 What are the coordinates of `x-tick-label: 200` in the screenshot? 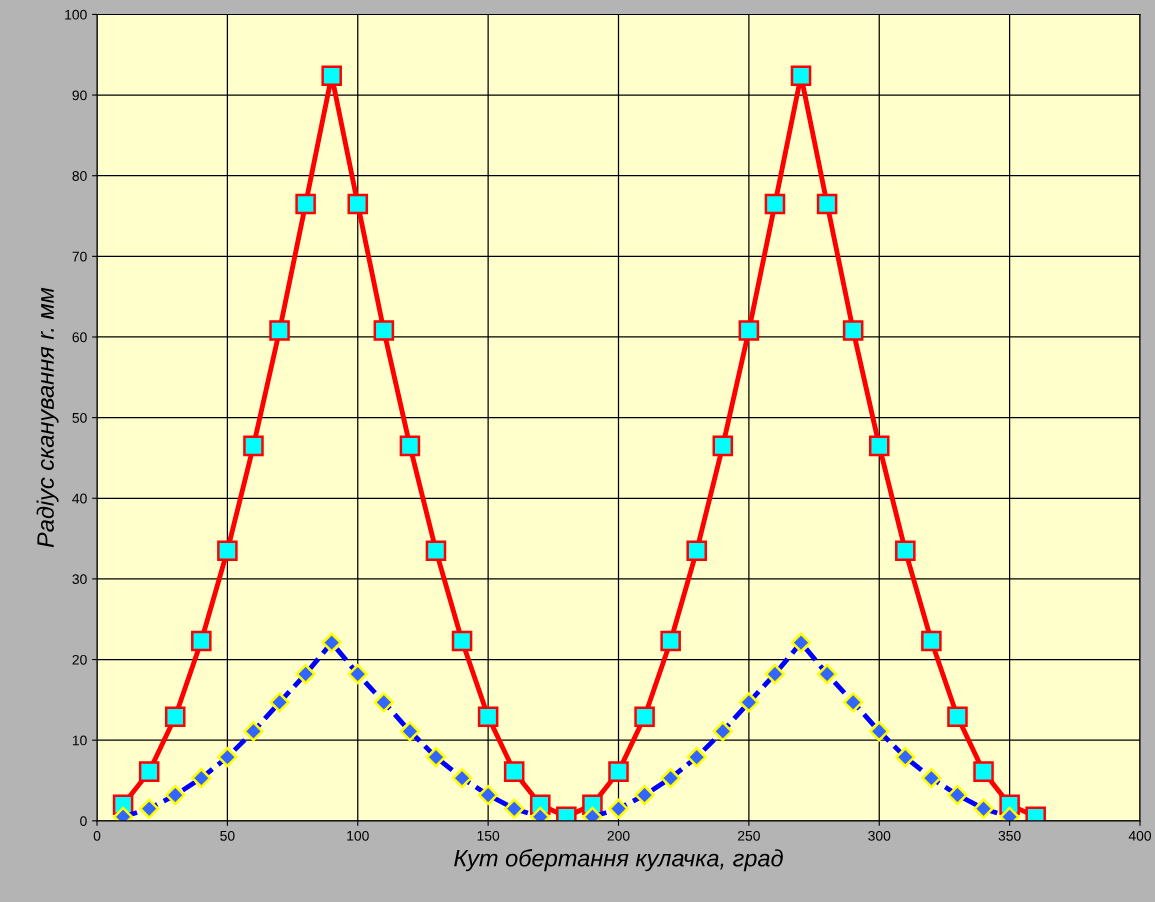 It's located at (618, 835).